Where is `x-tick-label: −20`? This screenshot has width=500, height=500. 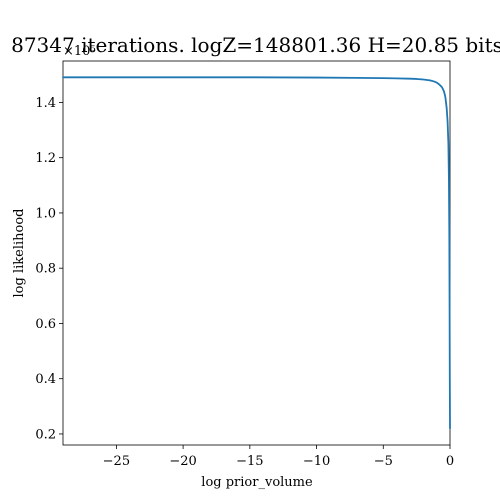
x-tick-label: −20 is located at coordinates (182, 461).